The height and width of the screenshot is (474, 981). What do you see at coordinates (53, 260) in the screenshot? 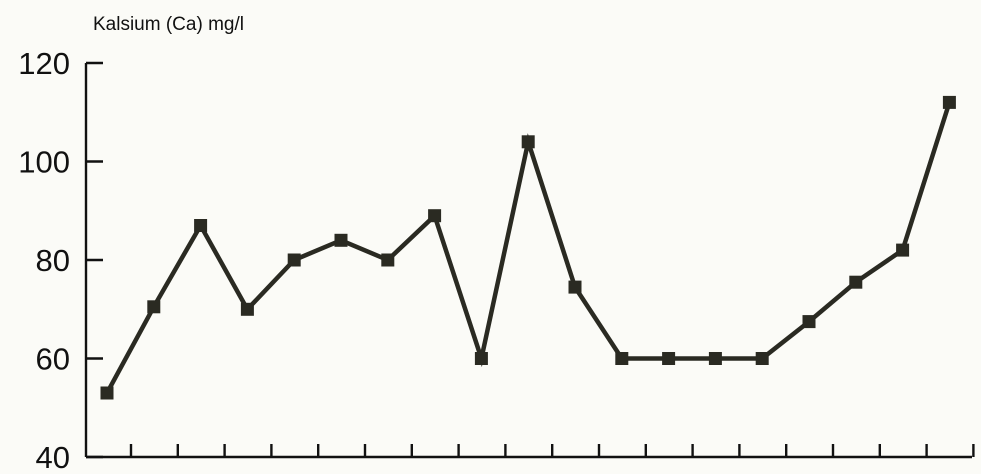
I see `y-tick-label: 80` at bounding box center [53, 260].